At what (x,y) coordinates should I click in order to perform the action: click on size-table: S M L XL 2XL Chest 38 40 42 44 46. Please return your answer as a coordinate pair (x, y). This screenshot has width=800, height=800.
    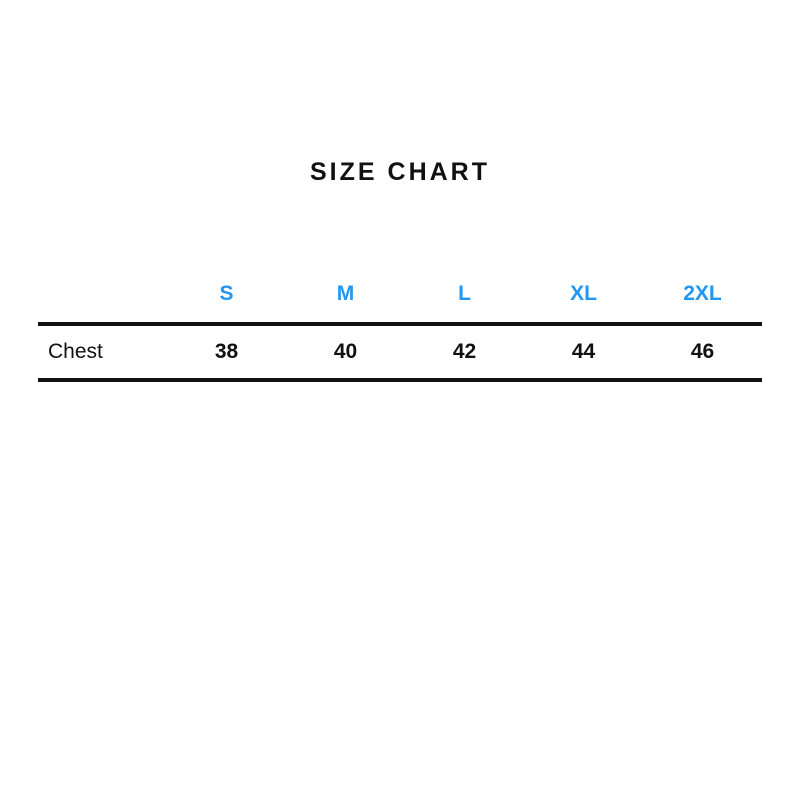
    Looking at the image, I should click on (400, 331).